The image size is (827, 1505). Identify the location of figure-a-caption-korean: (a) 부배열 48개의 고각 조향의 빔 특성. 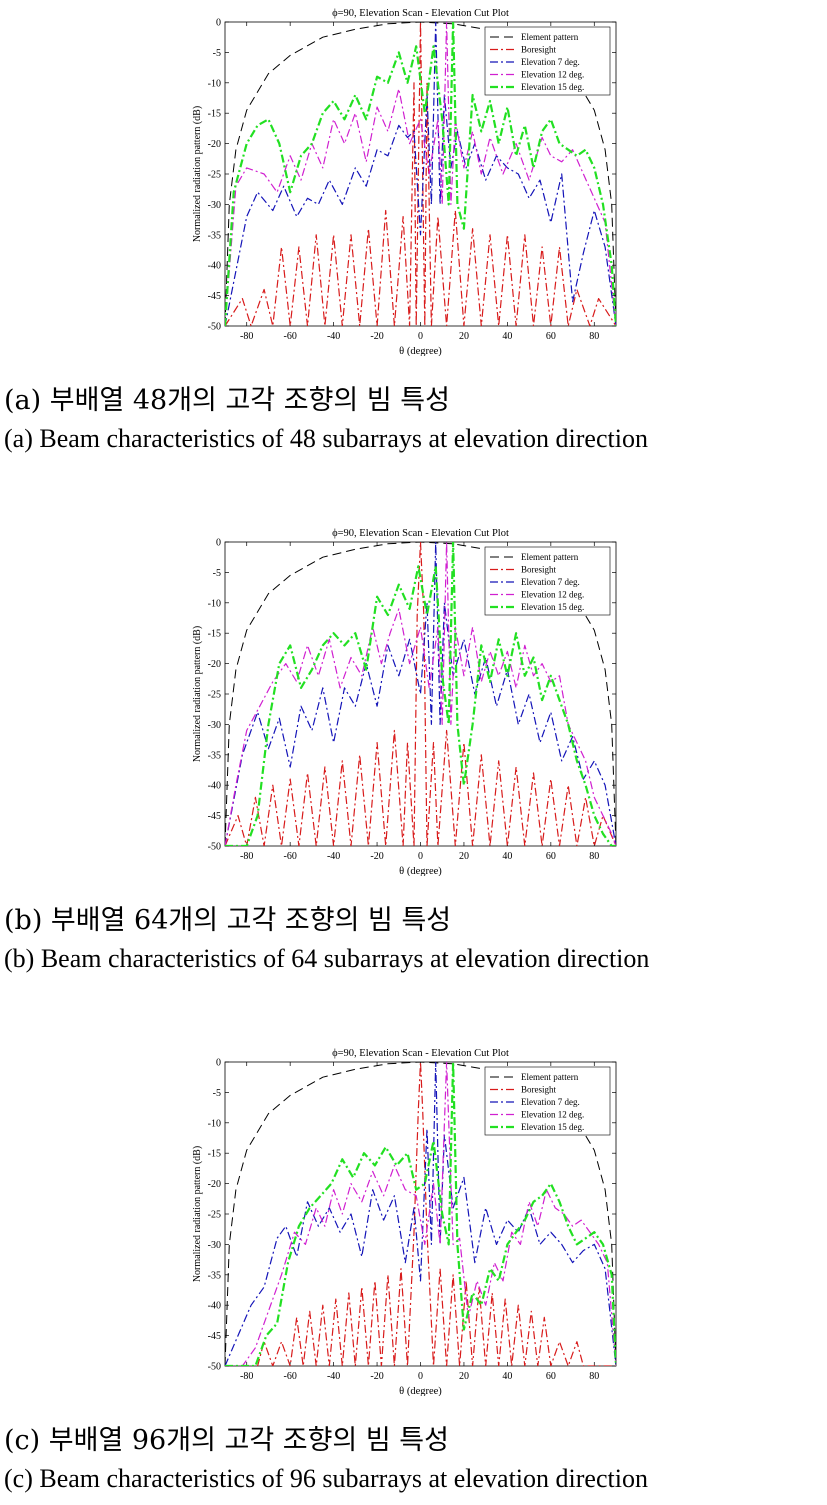
(227, 400).